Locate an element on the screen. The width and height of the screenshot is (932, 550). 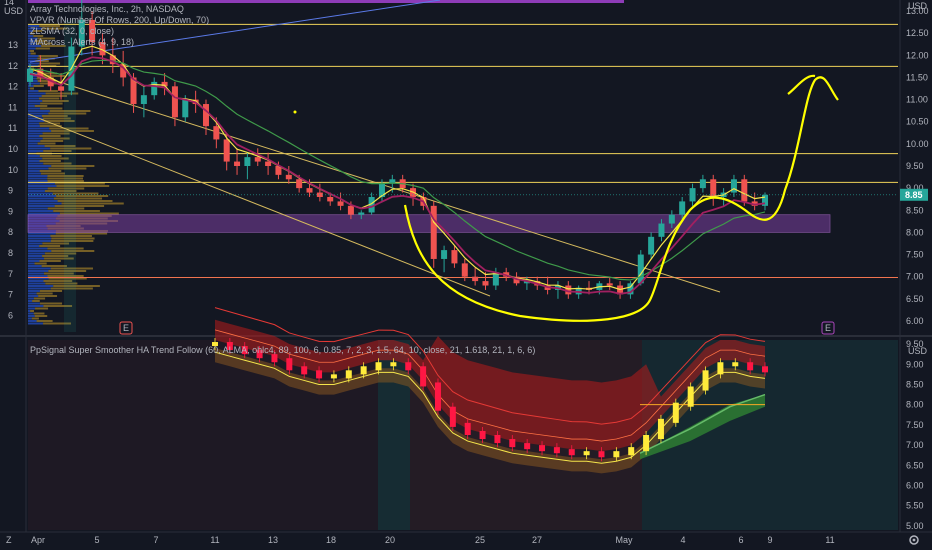
left-axis-tick: 8 is located at coordinates (10, 232).